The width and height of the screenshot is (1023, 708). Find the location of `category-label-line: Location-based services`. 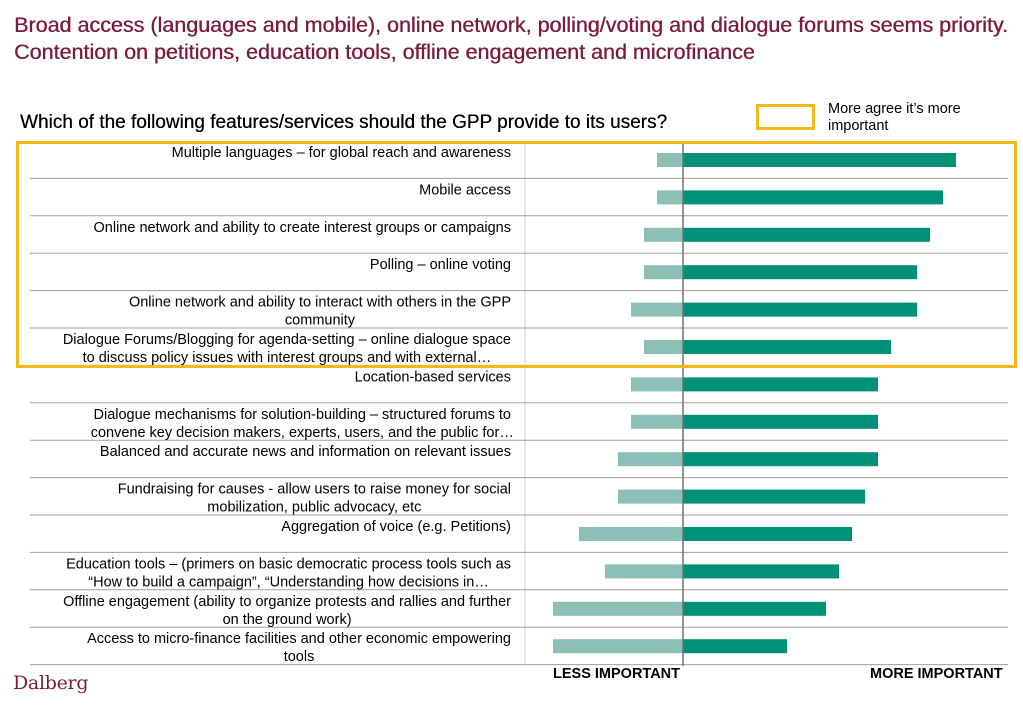

category-label-line: Location-based services is located at coordinates (433, 377).